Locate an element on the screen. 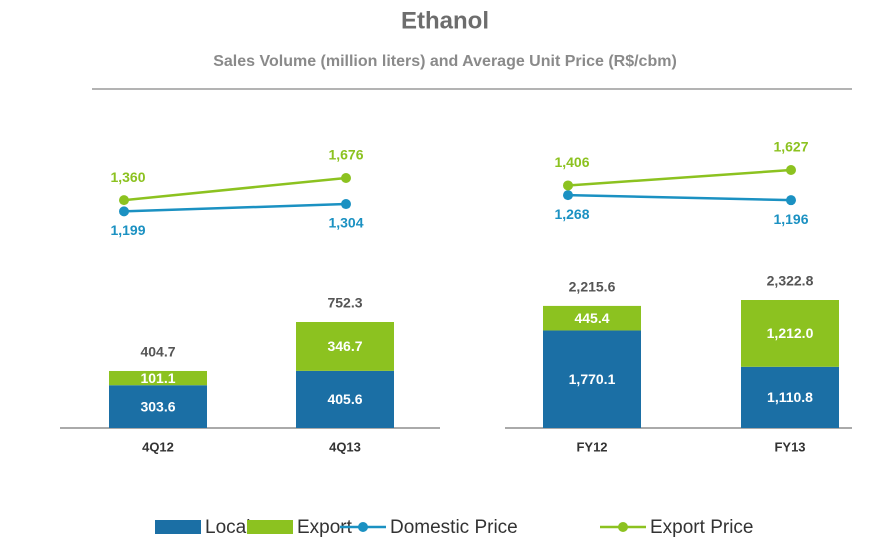  bar-label: 405.6 is located at coordinates (344, 399).